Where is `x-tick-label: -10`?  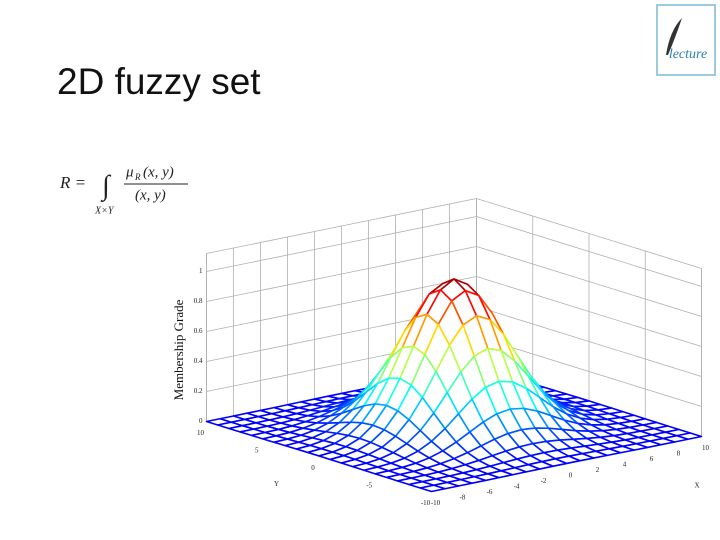
x-tick-label: -10 is located at coordinates (436, 503).